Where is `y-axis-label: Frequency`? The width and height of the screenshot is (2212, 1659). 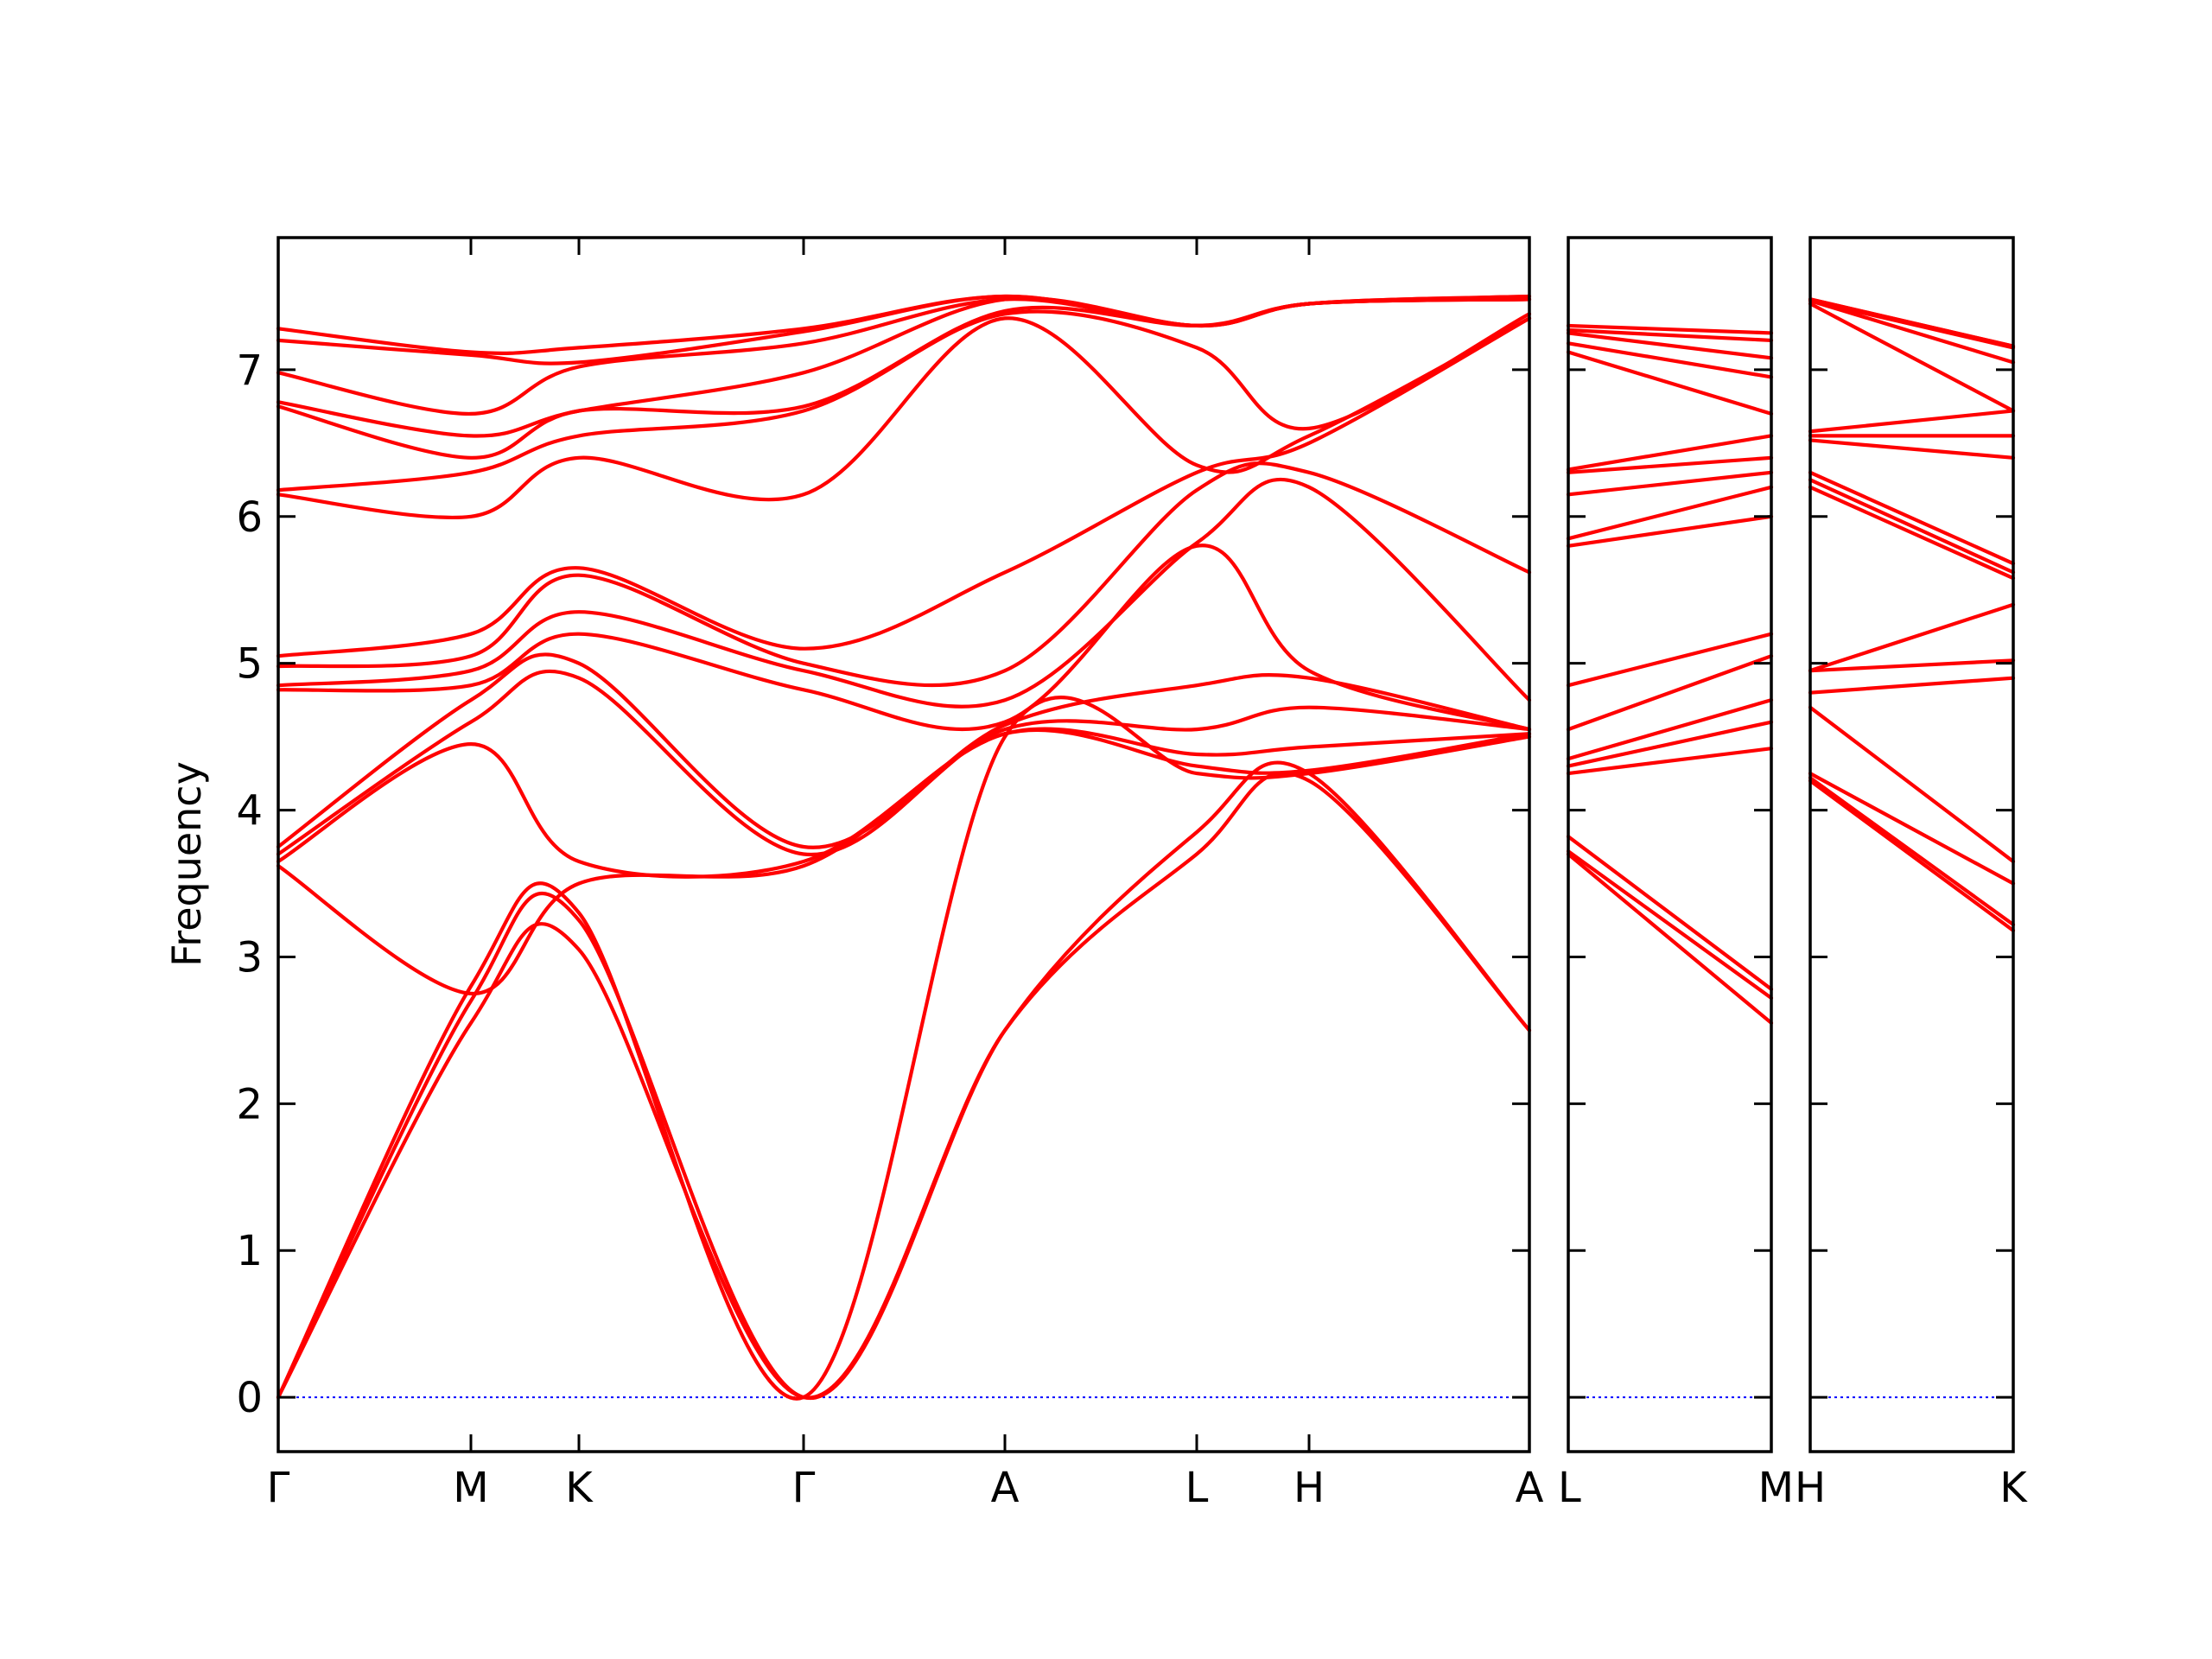 y-axis-label: Frequency is located at coordinates (186, 864).